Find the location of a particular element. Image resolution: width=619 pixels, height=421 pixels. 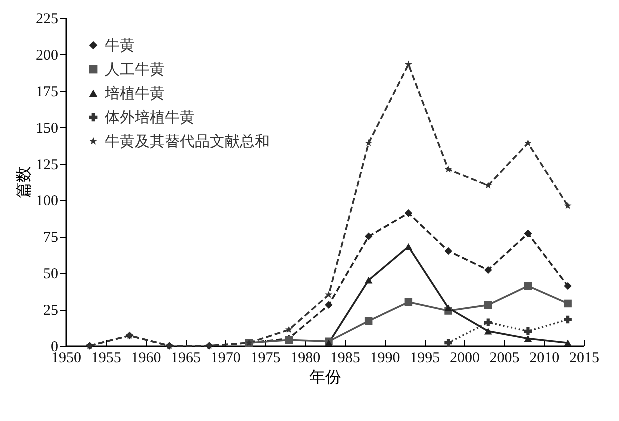

x-tick-label: 1995 is located at coordinates (425, 358).